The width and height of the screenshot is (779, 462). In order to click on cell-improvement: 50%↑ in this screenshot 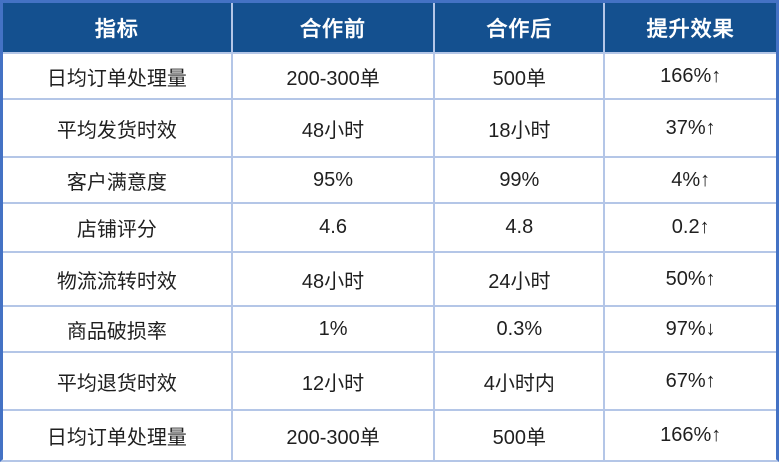, I will do `click(689, 279)`.